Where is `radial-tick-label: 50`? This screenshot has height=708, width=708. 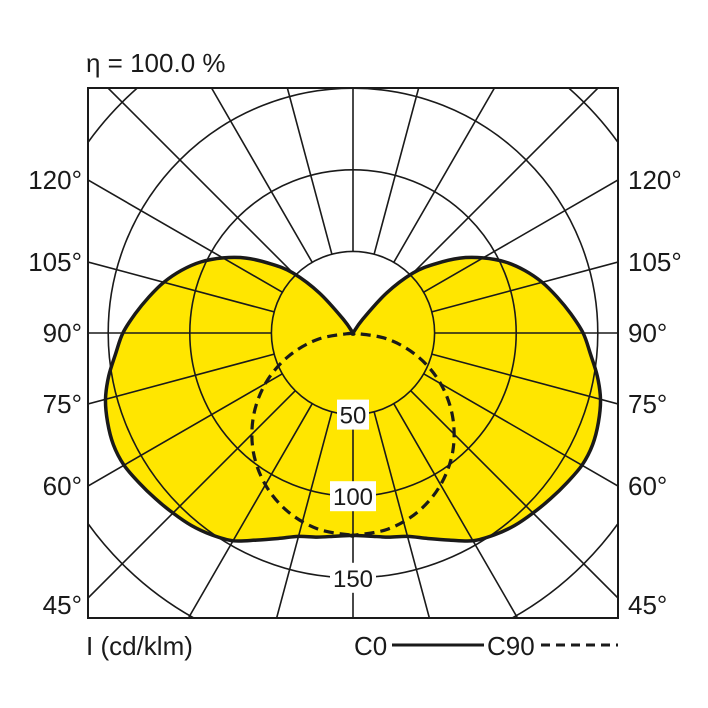
radial-tick-label: 50 is located at coordinates (353, 416).